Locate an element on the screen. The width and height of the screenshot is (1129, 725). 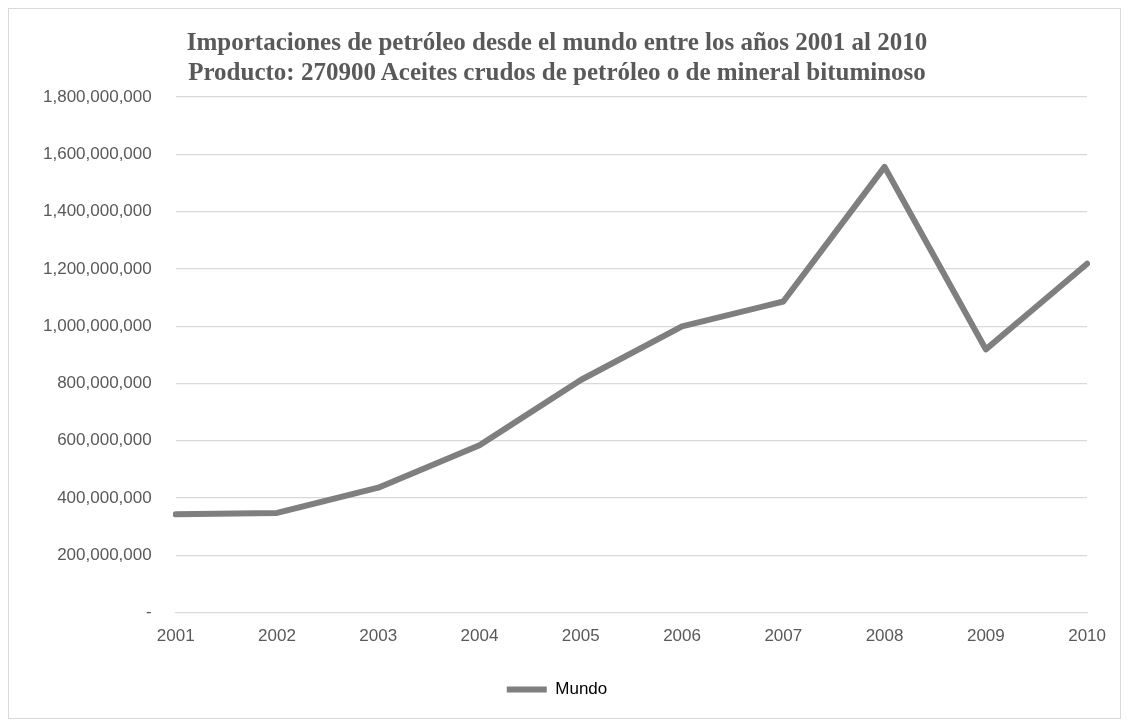
x-tick-label: 2002 is located at coordinates (277, 636).